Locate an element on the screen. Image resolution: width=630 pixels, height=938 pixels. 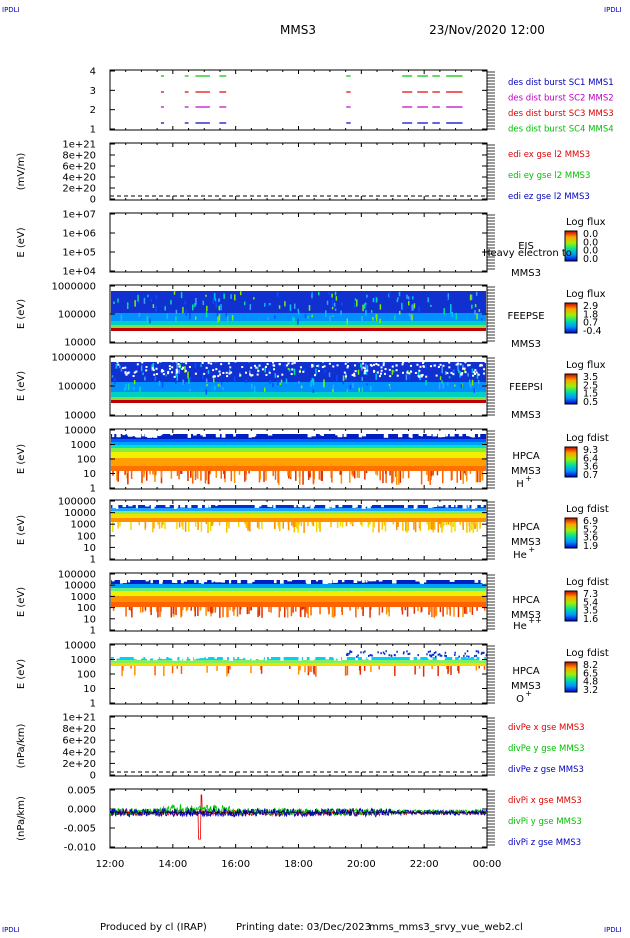
legend-entry: des dist burst SC2 MMS2 is located at coordinates (561, 99).